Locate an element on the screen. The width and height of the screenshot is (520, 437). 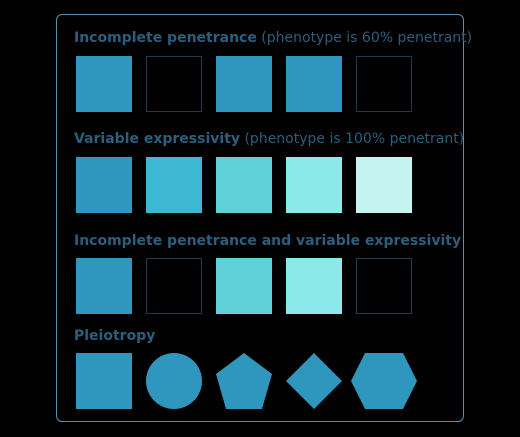
tile-row-incomplete-penetrance is located at coordinates (260, 84).